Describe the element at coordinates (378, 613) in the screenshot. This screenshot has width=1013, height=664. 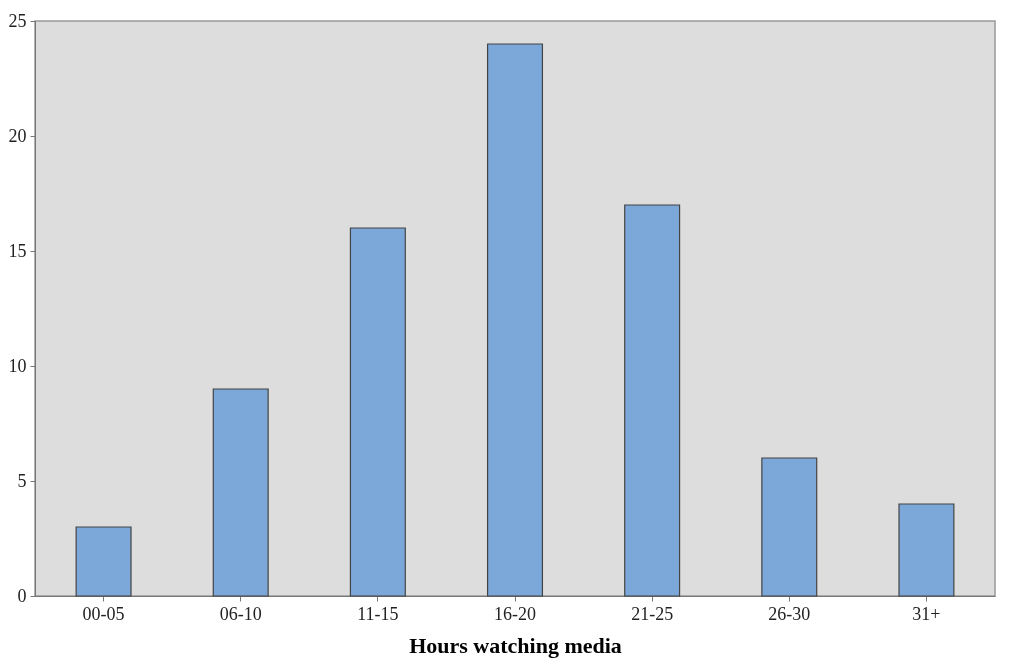
I see `x-tick-label: 11-15` at that location.